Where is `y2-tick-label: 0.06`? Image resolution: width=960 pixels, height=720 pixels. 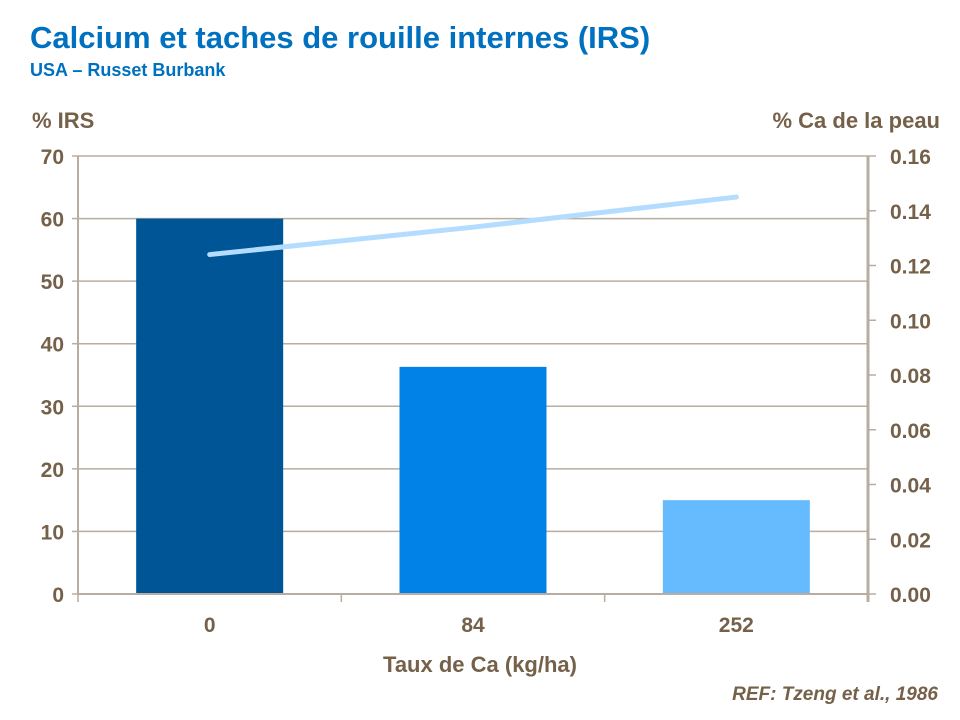 y2-tick-label: 0.06 is located at coordinates (910, 431).